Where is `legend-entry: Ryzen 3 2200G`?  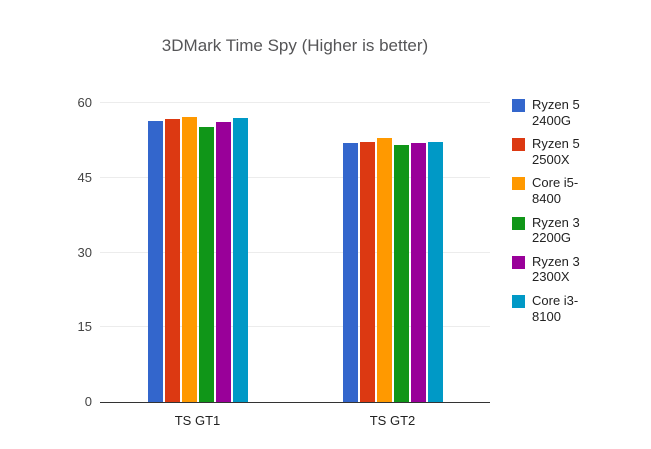 legend-entry: Ryzen 3 2200G is located at coordinates (578, 230).